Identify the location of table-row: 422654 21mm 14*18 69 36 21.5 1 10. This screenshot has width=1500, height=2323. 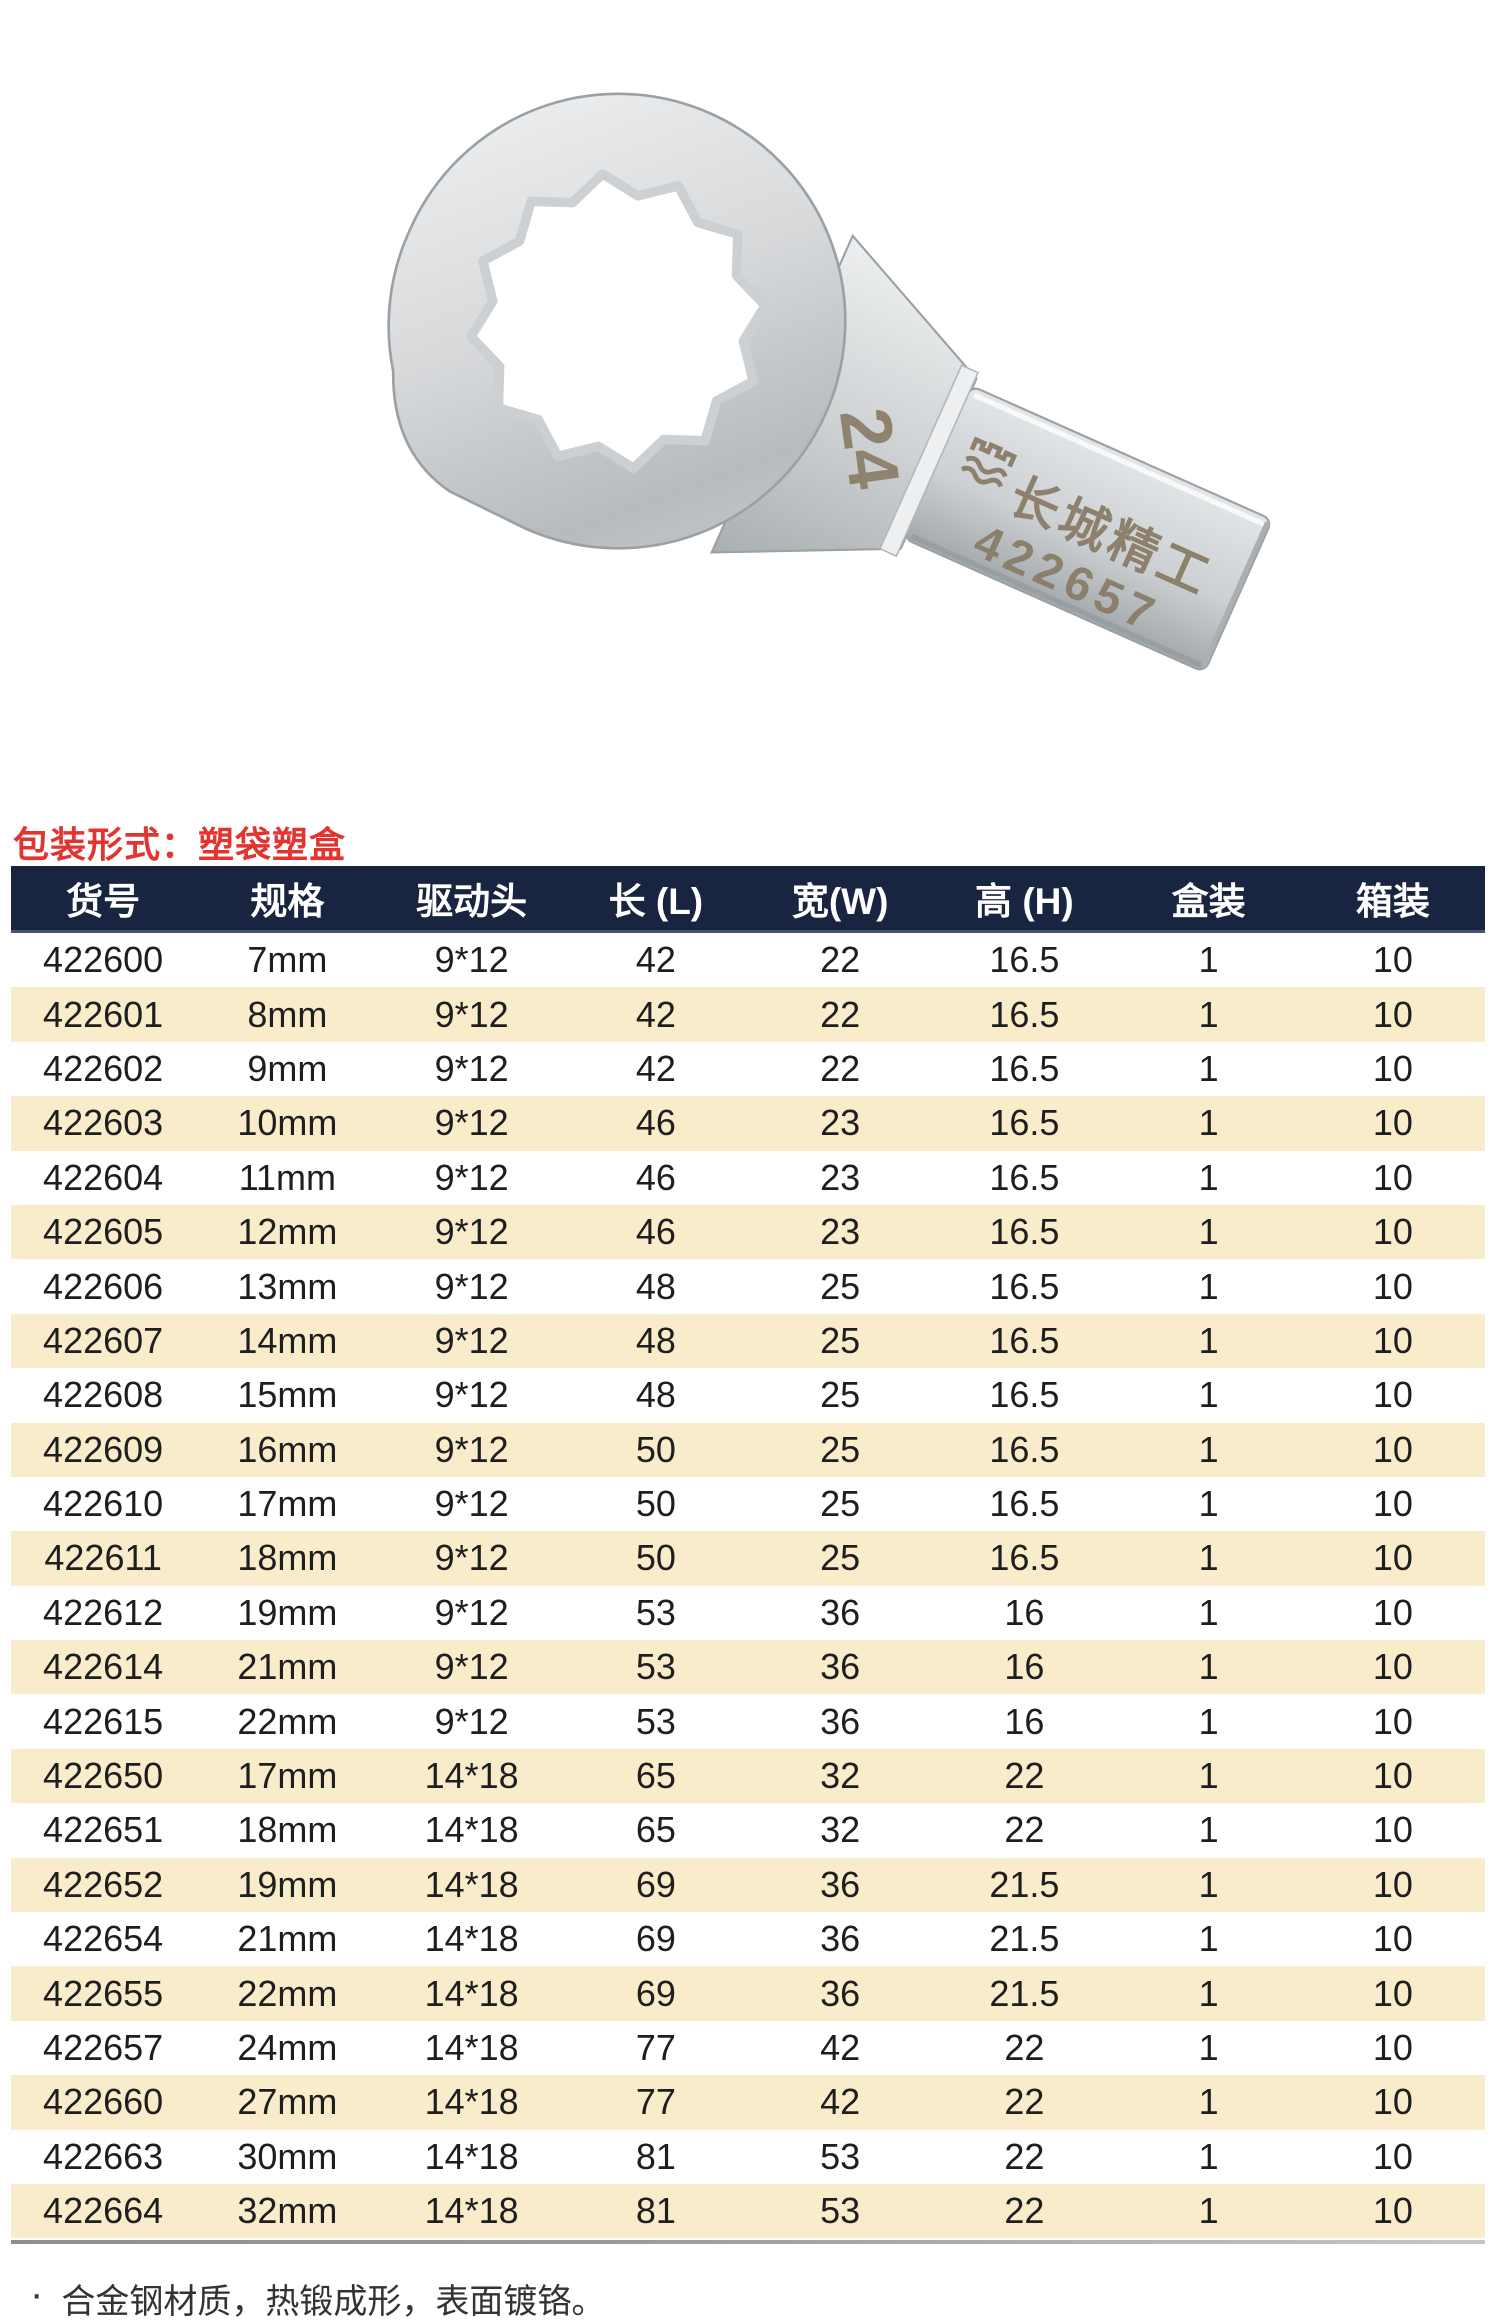
(748, 1939).